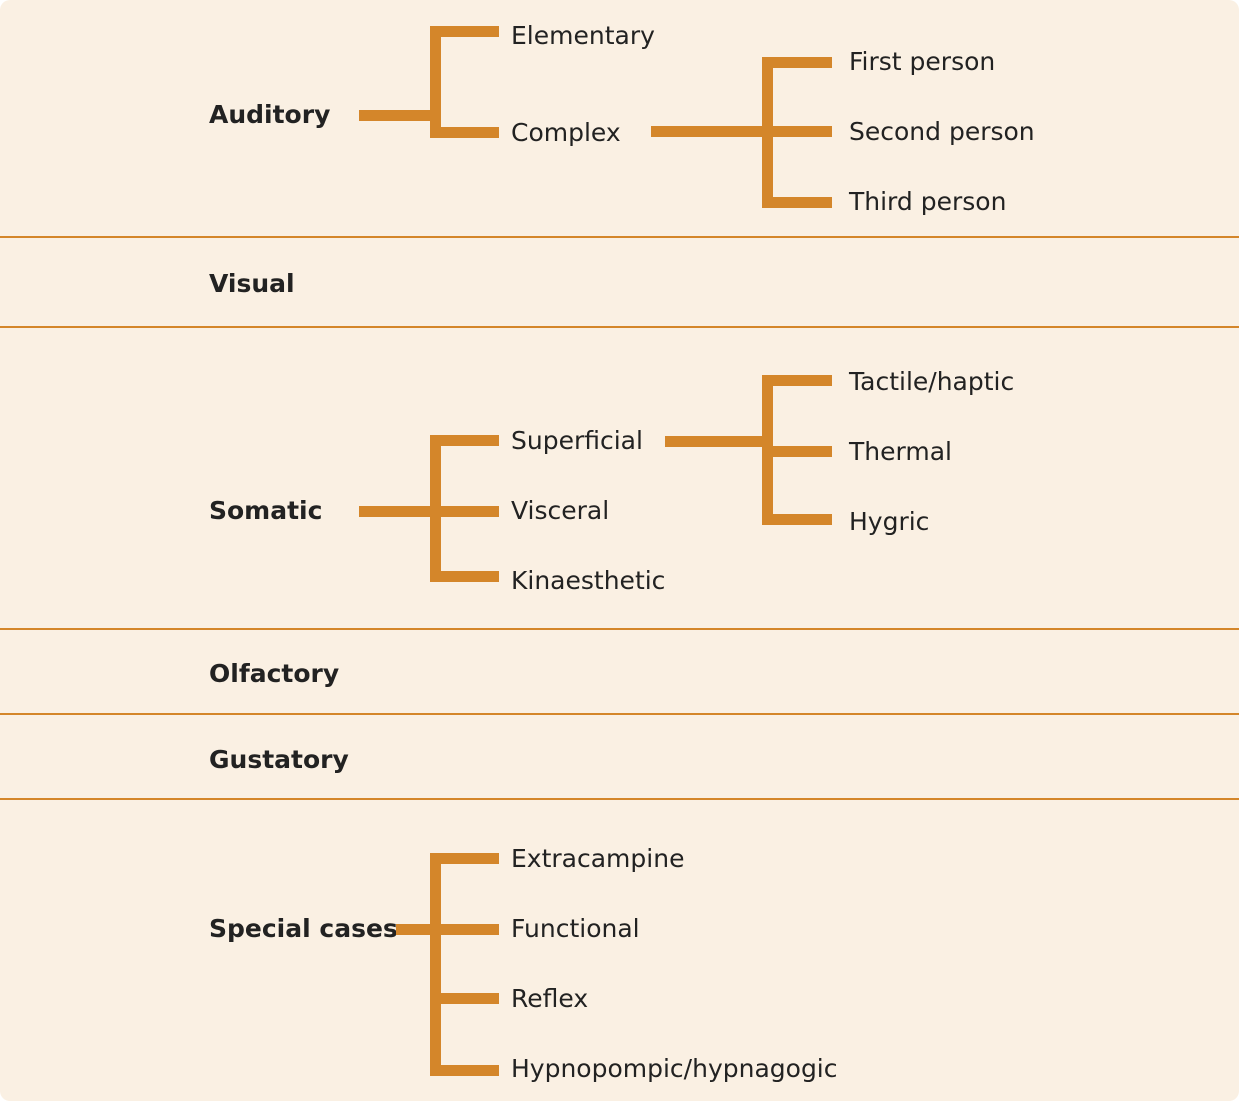 The width and height of the screenshot is (1241, 1103). Describe the element at coordinates (588, 580) in the screenshot. I see `node-kinaesthetic: Kinaesthetic` at that location.